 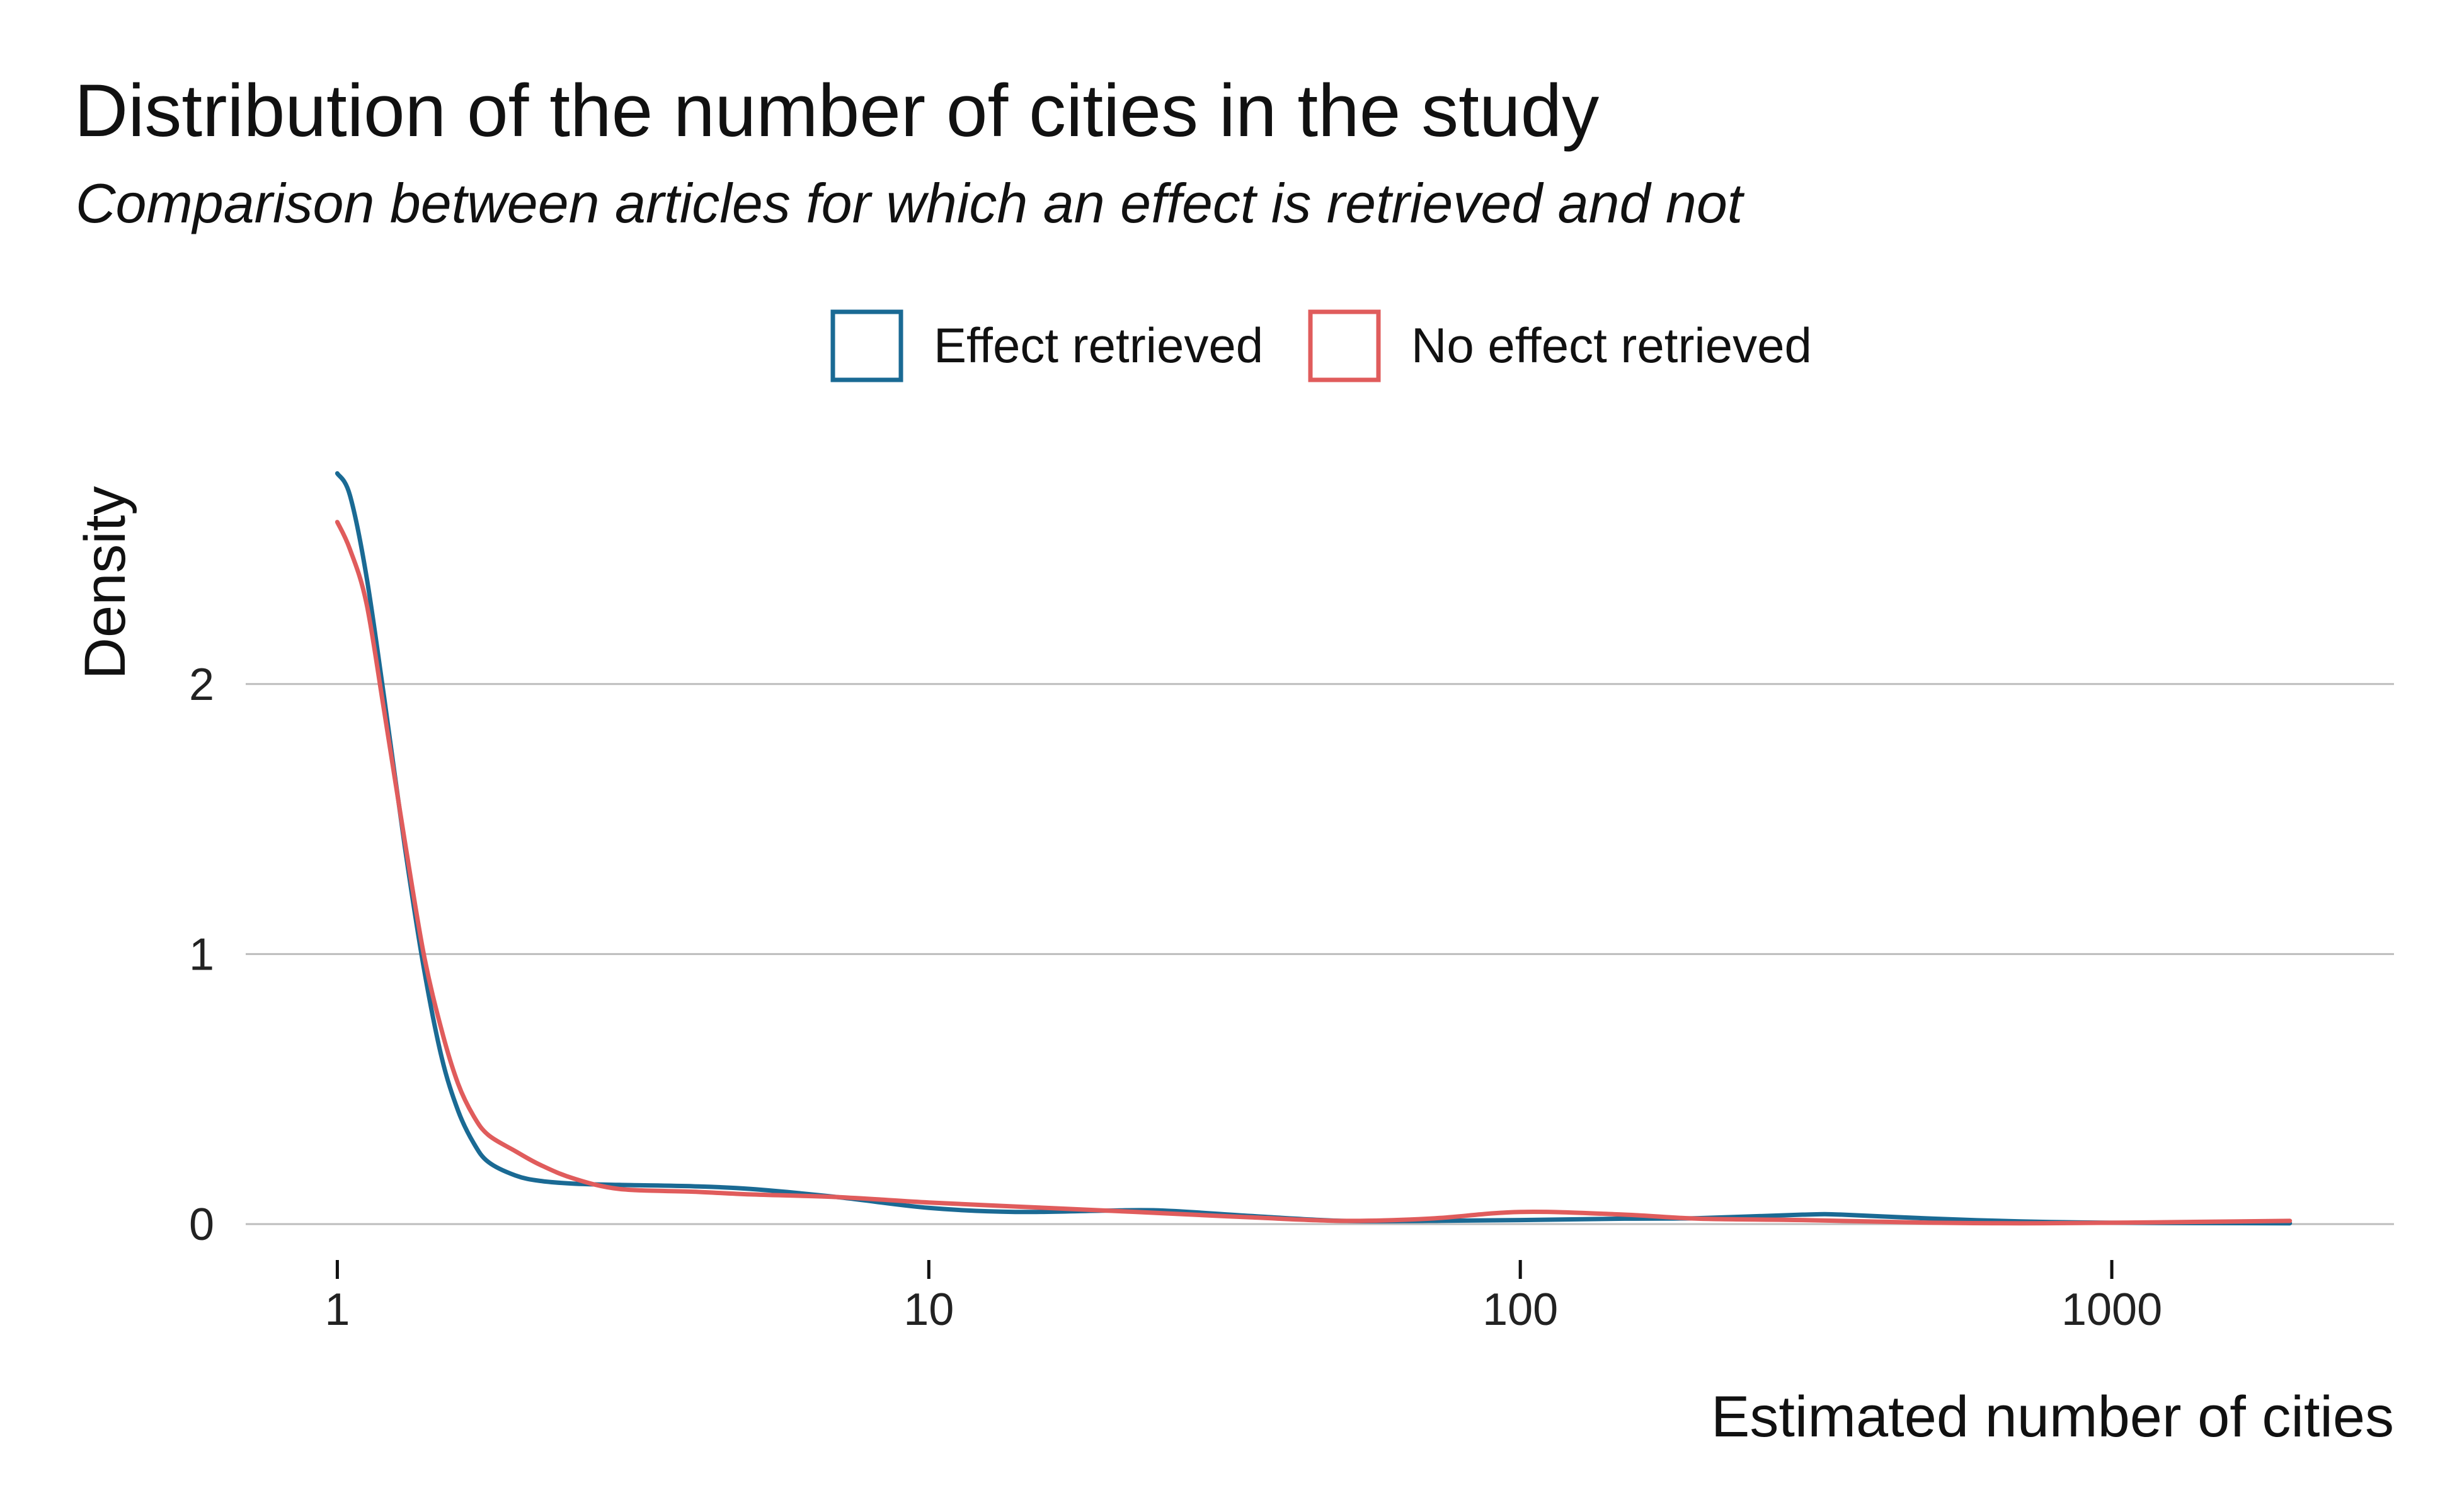 What do you see at coordinates (201, 1225) in the screenshot?
I see `y-tick-label: 0` at bounding box center [201, 1225].